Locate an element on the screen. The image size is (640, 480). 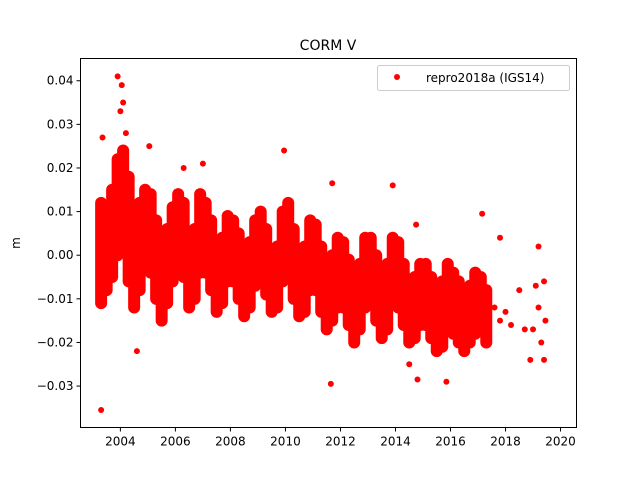
legend-label: repro2018a (IGS14) is located at coordinates (485, 78).